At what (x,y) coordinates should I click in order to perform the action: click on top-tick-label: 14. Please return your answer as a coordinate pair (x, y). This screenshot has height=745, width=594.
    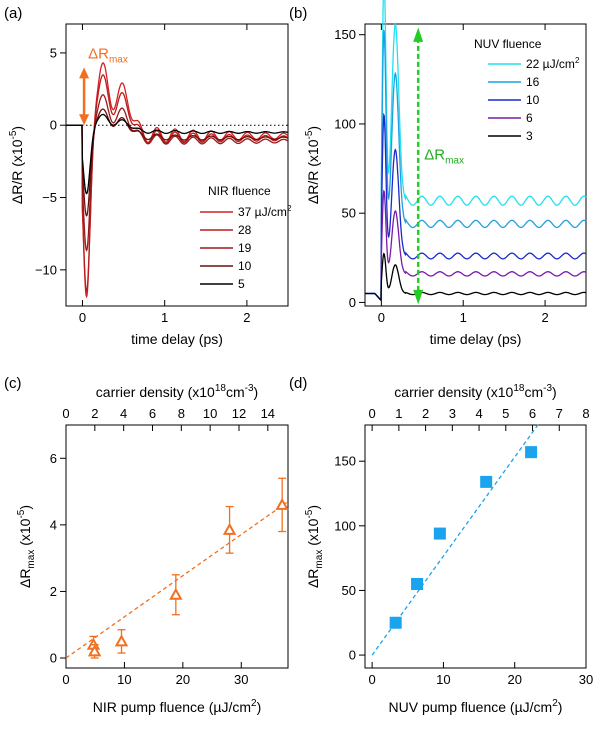
    Looking at the image, I should click on (268, 413).